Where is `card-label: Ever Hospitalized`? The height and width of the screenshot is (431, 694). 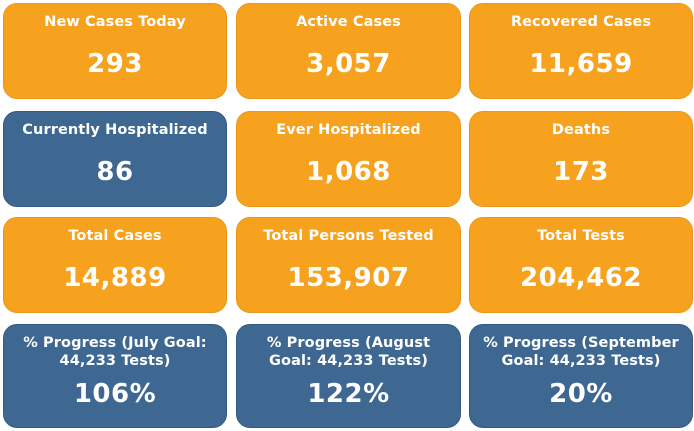 card-label: Ever Hospitalized is located at coordinates (348, 130).